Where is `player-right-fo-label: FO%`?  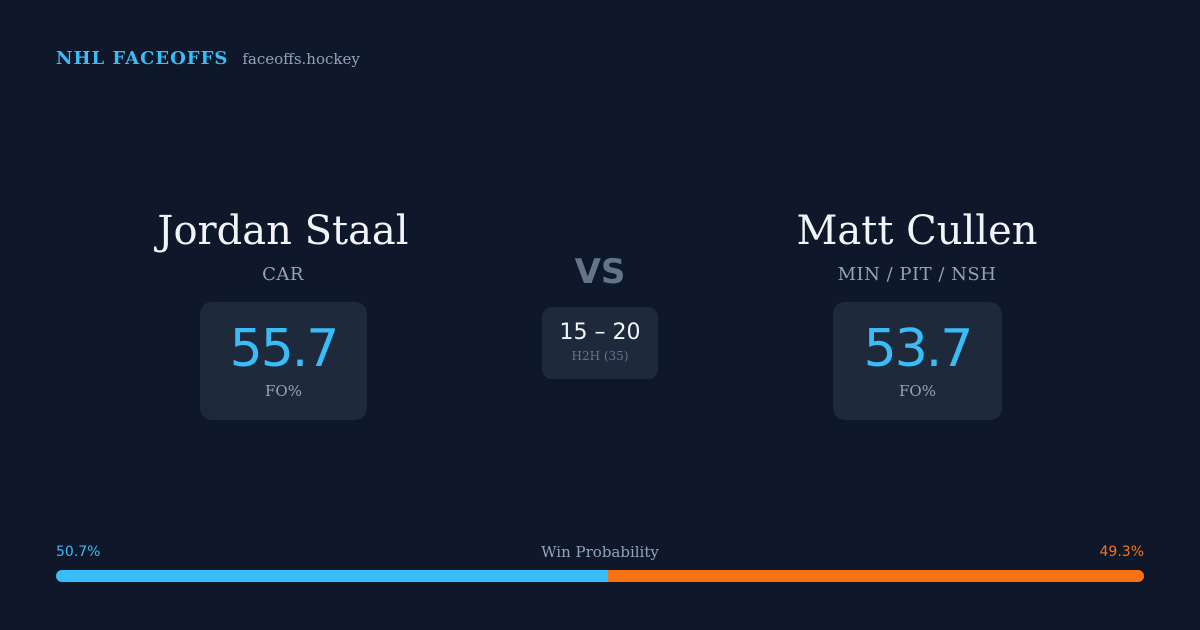
player-right-fo-label: FO% is located at coordinates (917, 391).